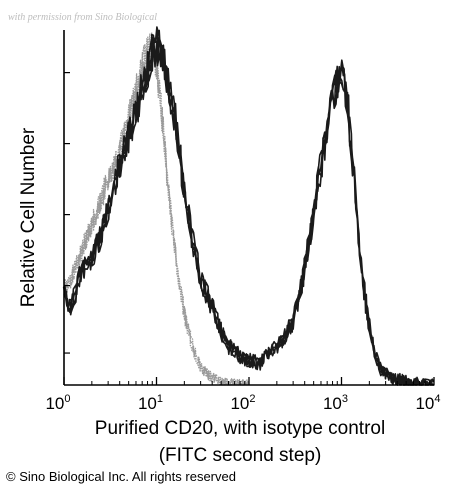 This screenshot has height=486, width=450. I want to click on x-tick-label: 10², so click(242, 403).